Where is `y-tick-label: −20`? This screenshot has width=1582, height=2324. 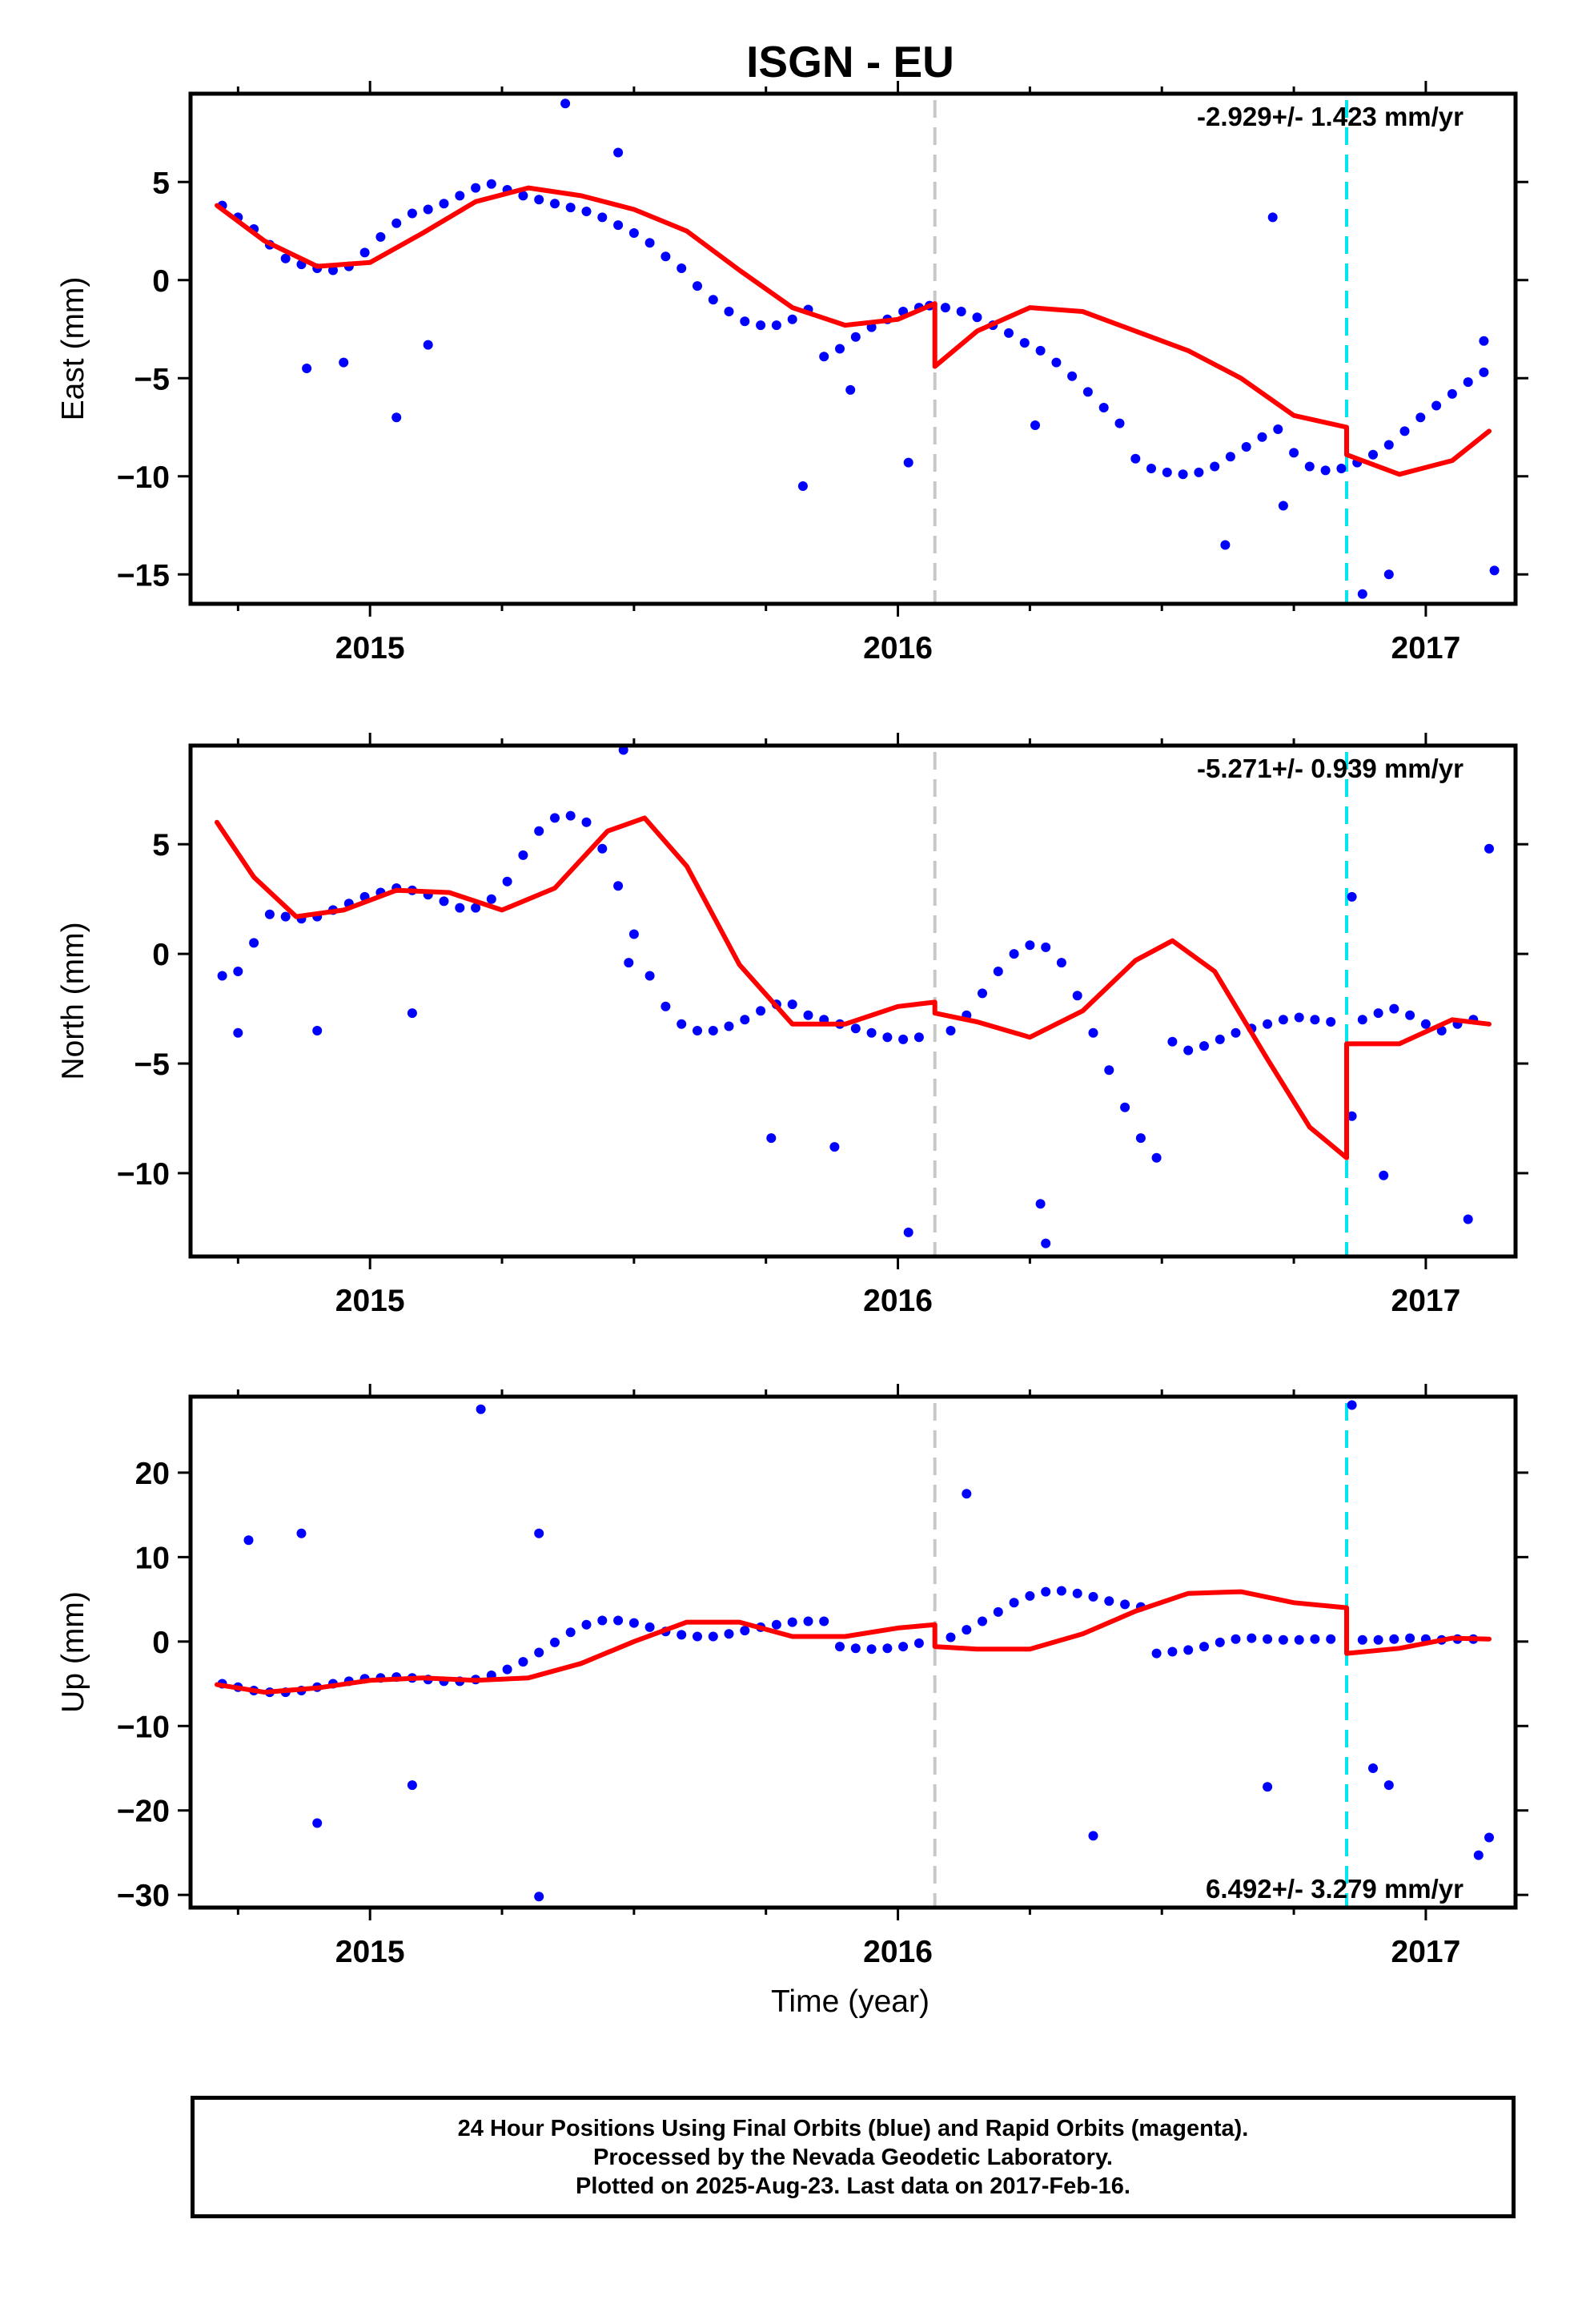
y-tick-label: −20 is located at coordinates (144, 1812).